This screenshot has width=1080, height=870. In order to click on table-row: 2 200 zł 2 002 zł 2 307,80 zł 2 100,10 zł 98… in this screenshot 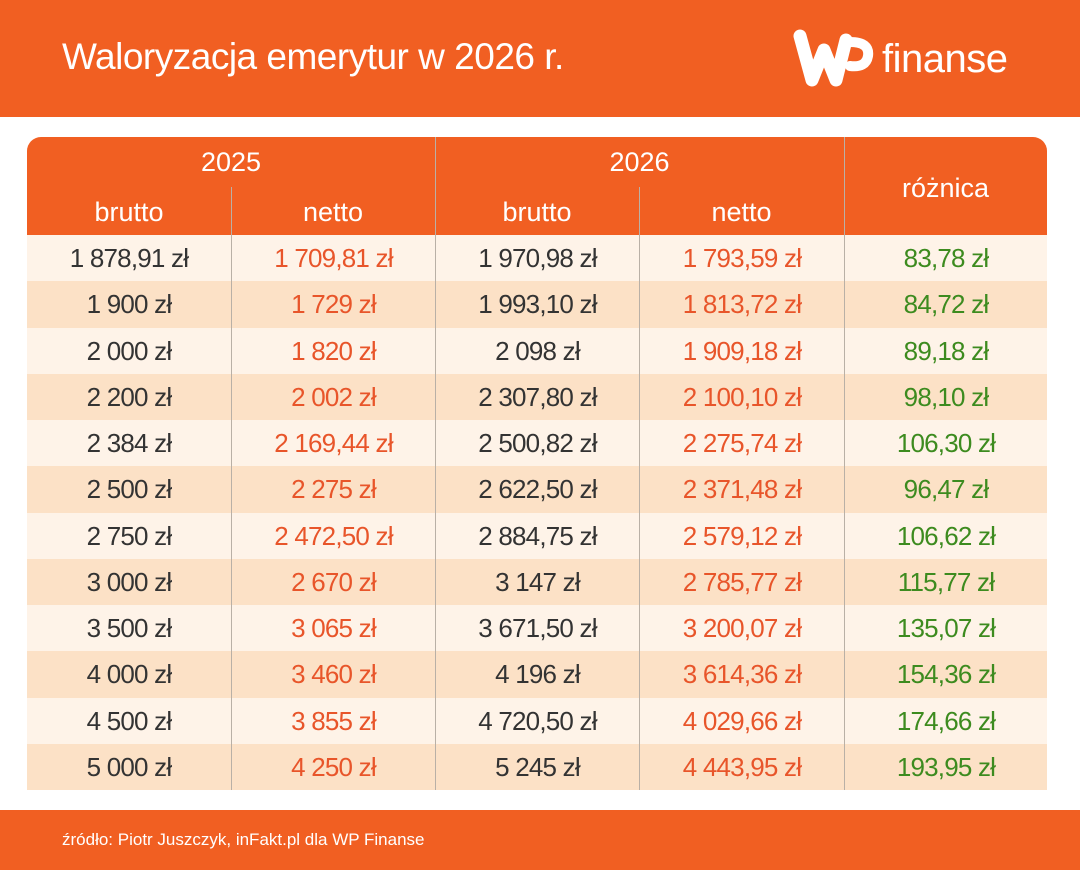, I will do `click(537, 396)`.